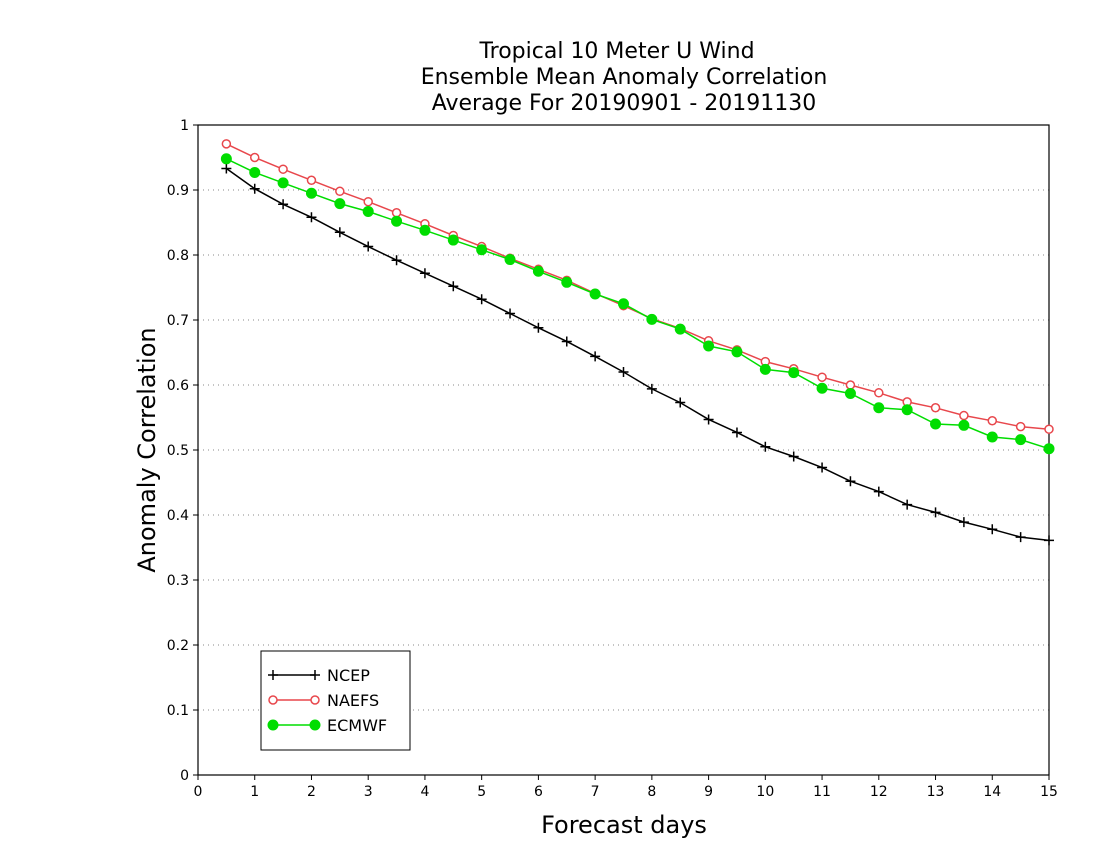 Image resolution: width=1100 pixels, height=850 pixels. What do you see at coordinates (254, 792) in the screenshot?
I see `x-tick-label: 1` at bounding box center [254, 792].